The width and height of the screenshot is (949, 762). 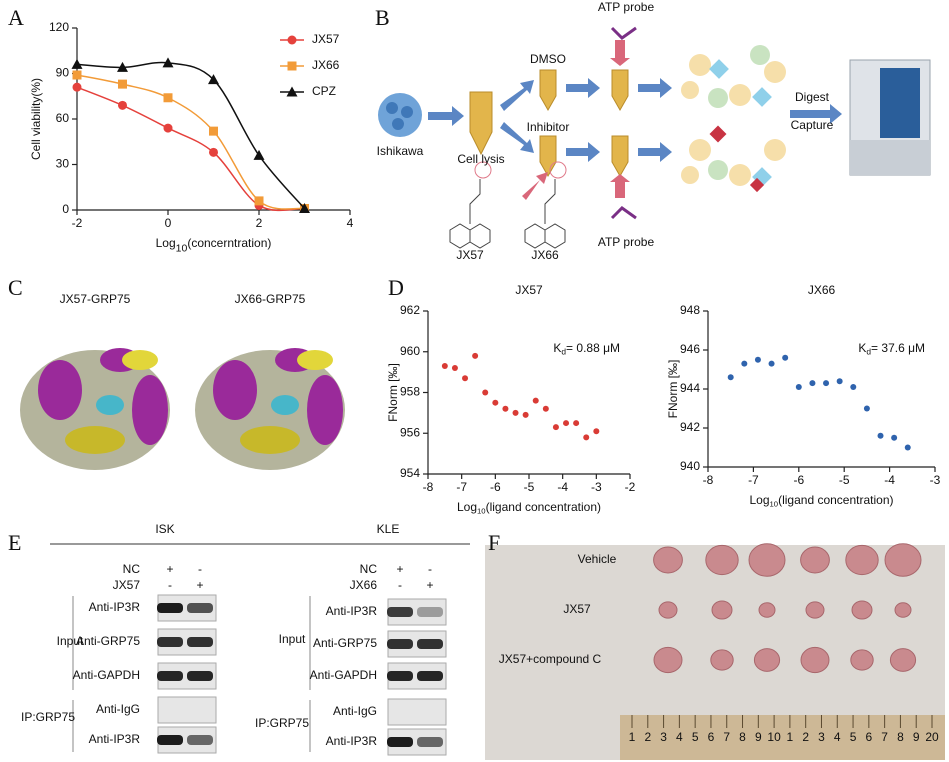 I want to click on y-tick-label: 958, so click(x=410, y=392).